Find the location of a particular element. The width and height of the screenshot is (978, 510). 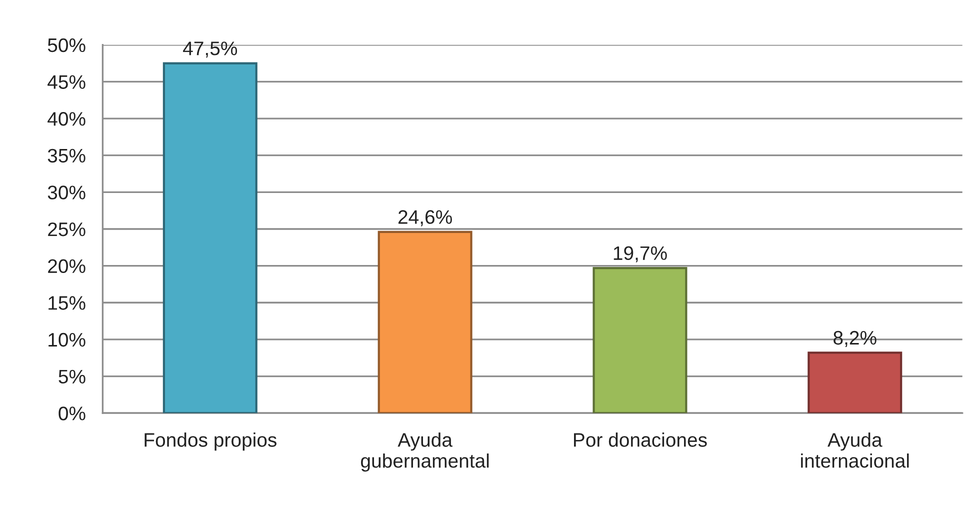

y-tick-label: 10% is located at coordinates (67, 339).